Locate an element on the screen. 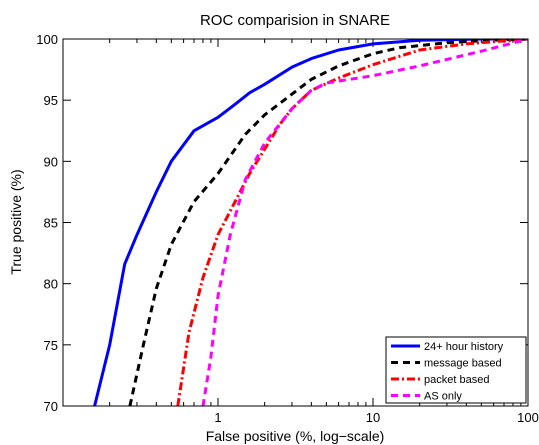 This screenshot has width=539, height=445. legend-label: AS only is located at coordinates (443, 397).